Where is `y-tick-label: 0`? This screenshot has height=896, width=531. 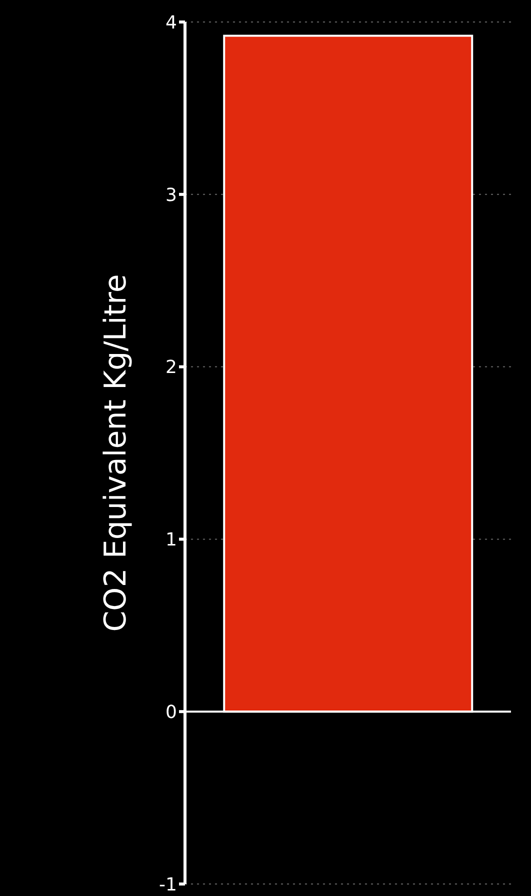
y-tick-label: 0 is located at coordinates (171, 712).